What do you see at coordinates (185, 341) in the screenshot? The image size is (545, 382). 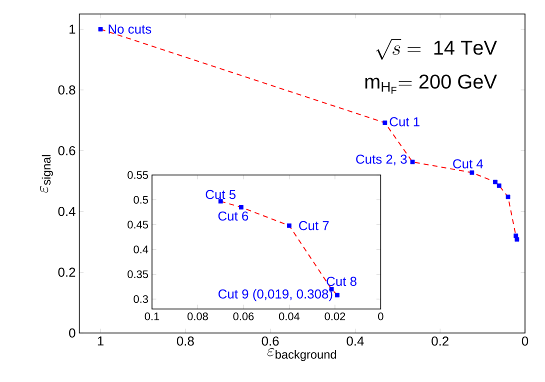 I see `x-tick-label: 0.8` at bounding box center [185, 341].